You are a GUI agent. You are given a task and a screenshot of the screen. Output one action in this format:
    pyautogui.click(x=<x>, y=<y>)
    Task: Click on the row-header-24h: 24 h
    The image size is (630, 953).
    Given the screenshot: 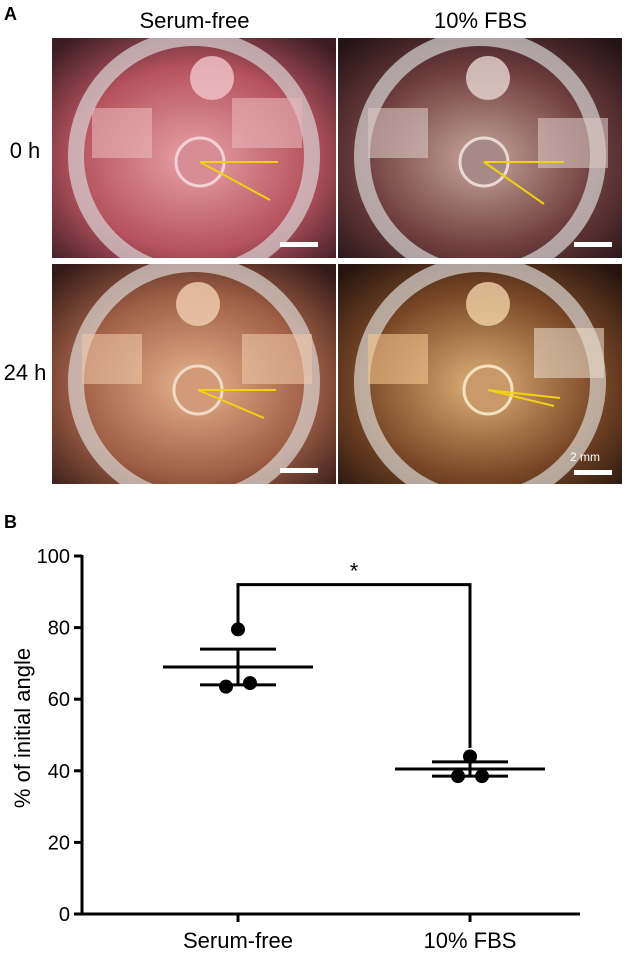 What is the action you would take?
    pyautogui.click(x=25, y=372)
    